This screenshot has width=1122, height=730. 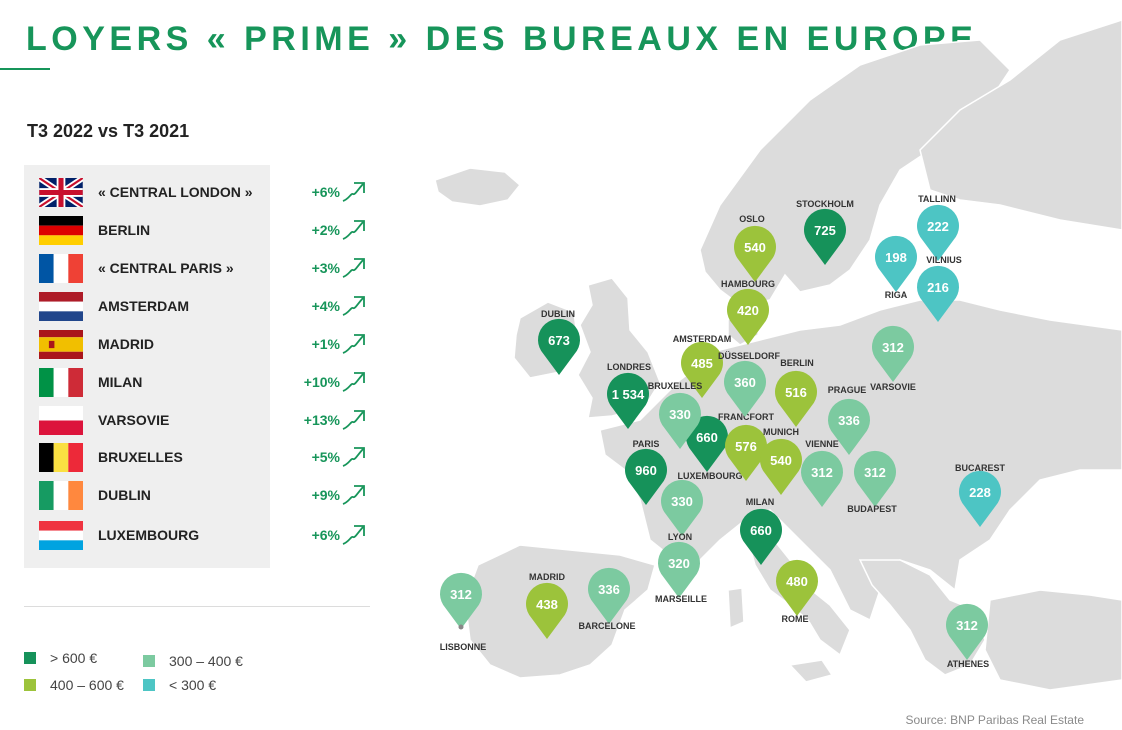 I want to click on ireland-flag-icon, so click(x=61, y=495).